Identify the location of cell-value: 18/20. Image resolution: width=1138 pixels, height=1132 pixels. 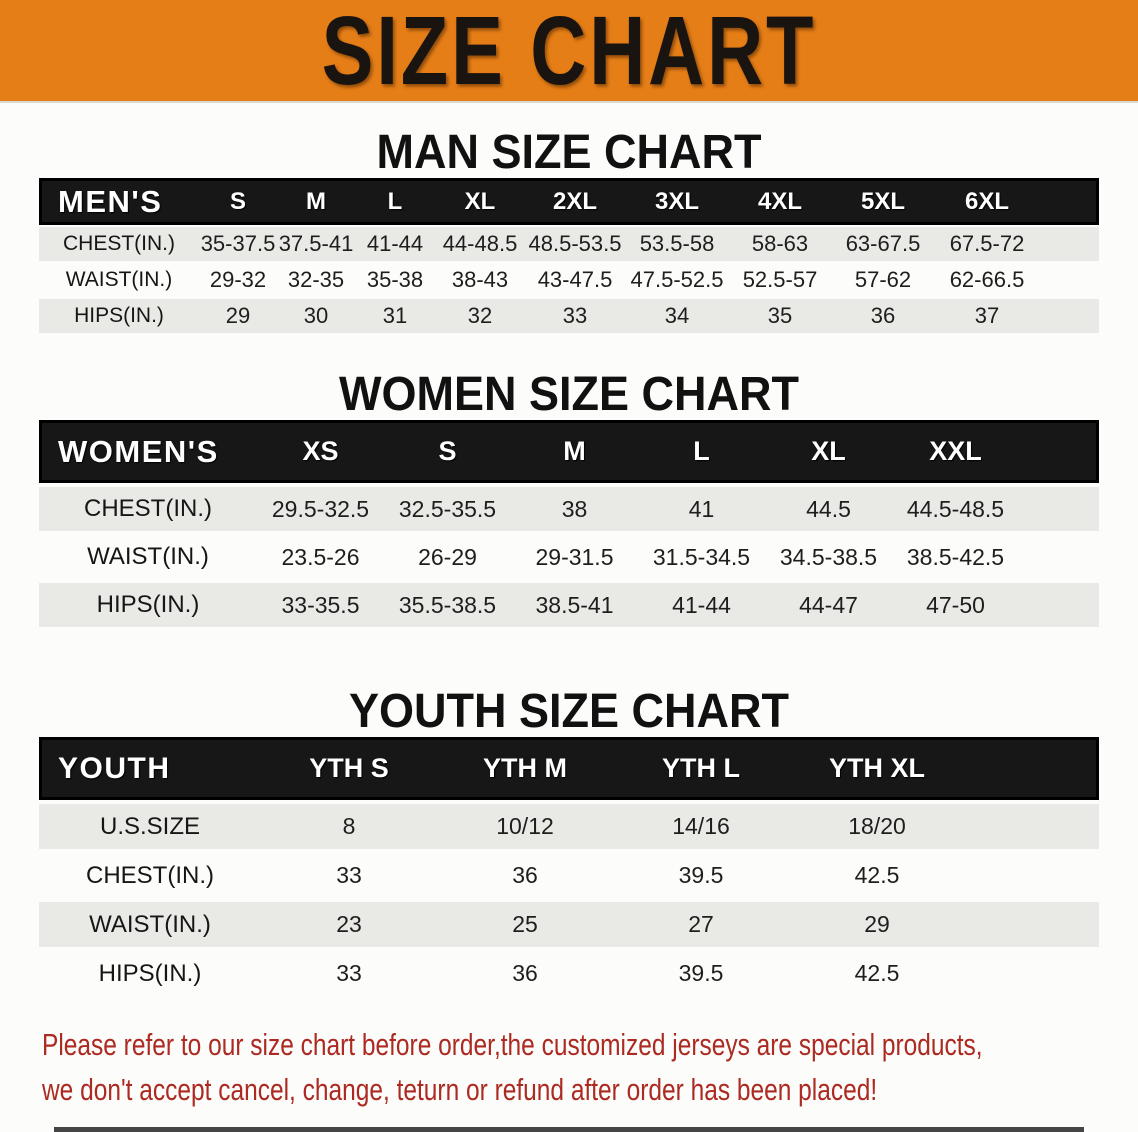
(877, 826).